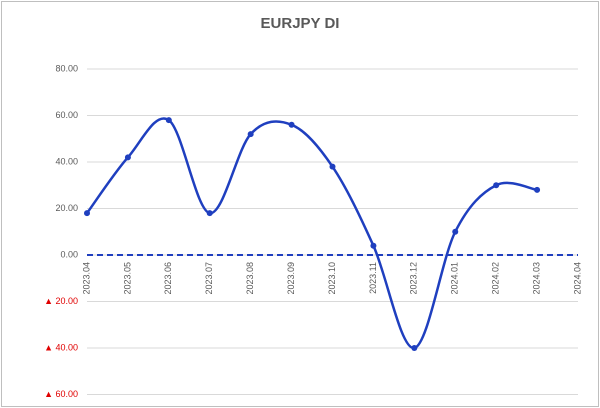 This screenshot has height=408, width=600. What do you see at coordinates (66, 208) in the screenshot?
I see `y-tick-label: 20.00` at bounding box center [66, 208].